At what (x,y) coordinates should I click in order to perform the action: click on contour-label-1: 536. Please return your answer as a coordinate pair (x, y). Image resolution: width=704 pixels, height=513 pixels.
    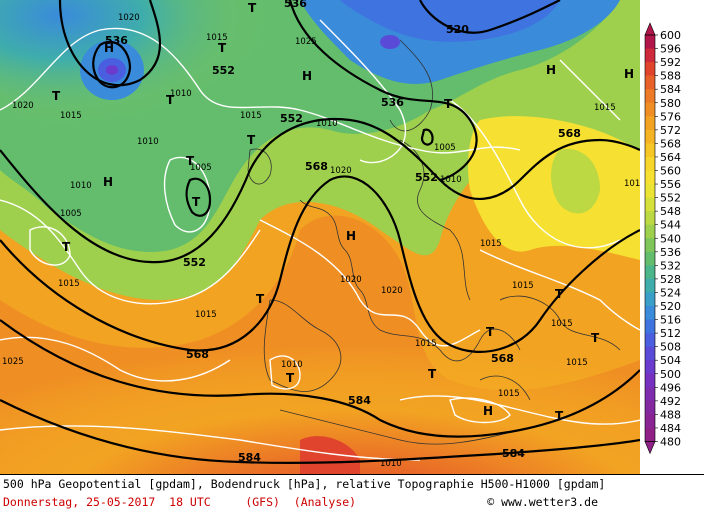
    Looking at the image, I should click on (116, 40).